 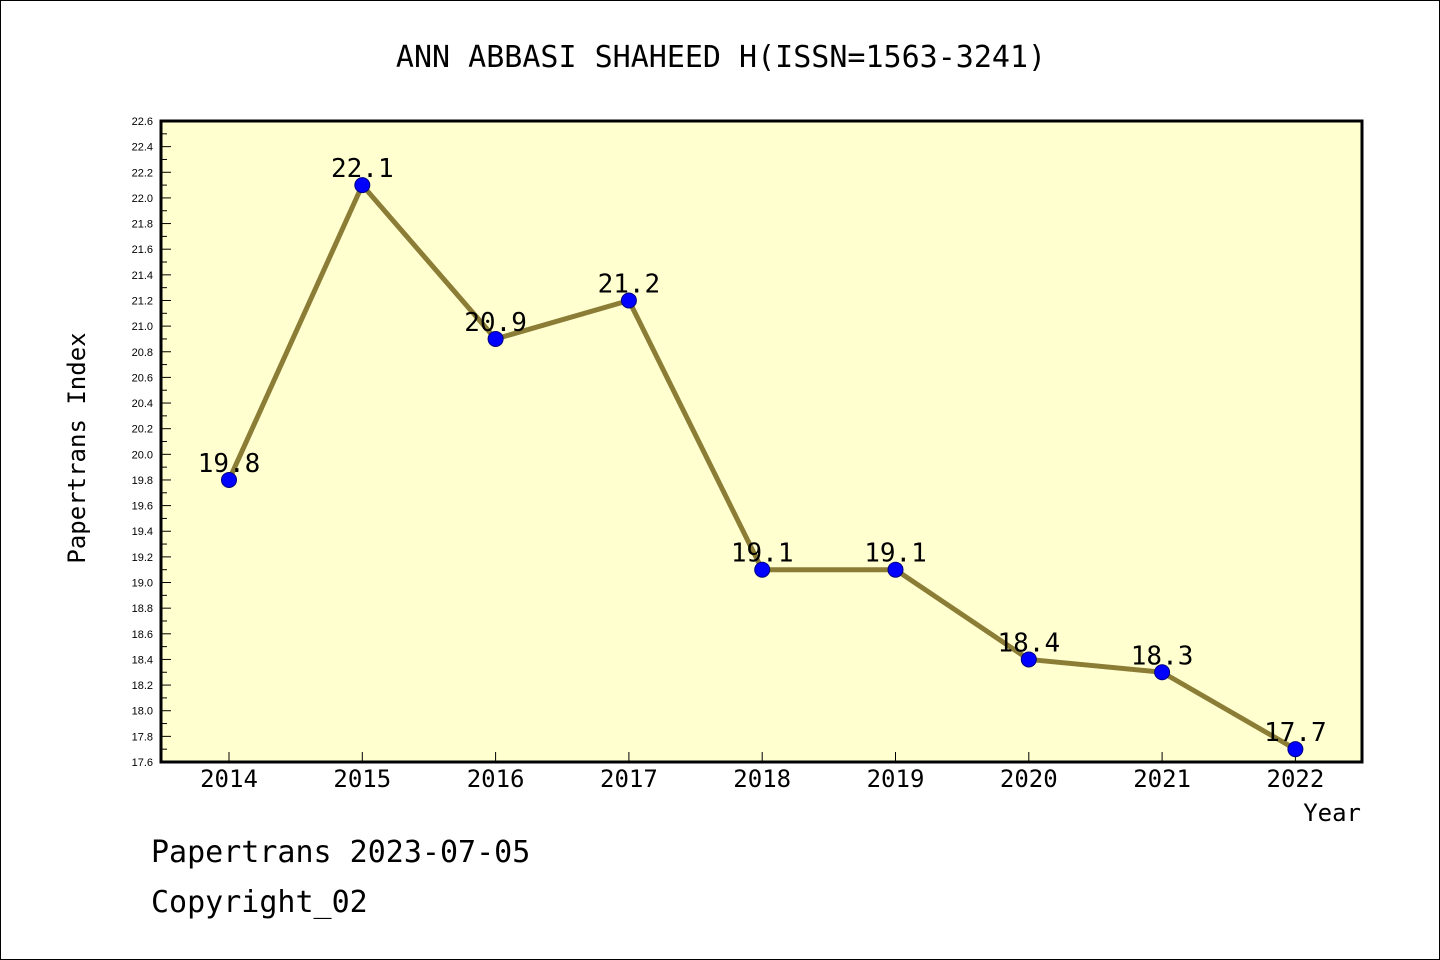 I want to click on y-tick-label: 18.0, so click(x=142, y=712).